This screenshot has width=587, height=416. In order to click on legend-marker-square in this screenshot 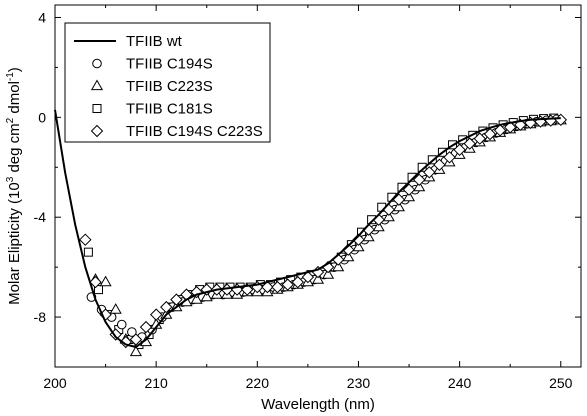, I will do `click(97, 108)`.